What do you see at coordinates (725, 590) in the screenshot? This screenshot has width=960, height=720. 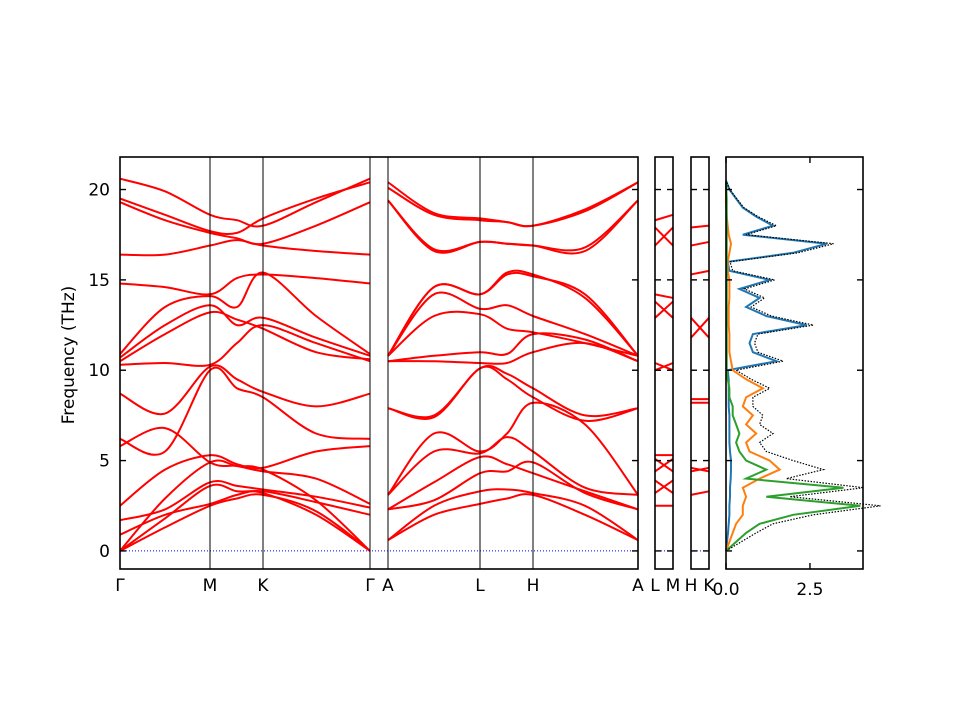 I see `dos-x-tick-label: 0.0` at bounding box center [725, 590].